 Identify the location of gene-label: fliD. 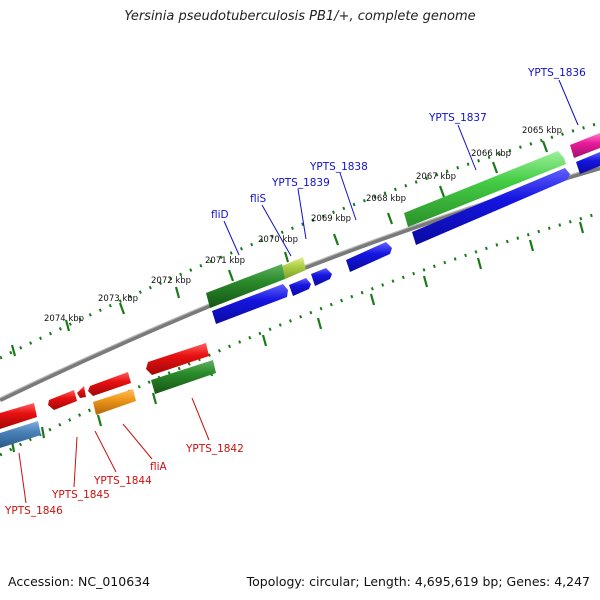
(220, 215).